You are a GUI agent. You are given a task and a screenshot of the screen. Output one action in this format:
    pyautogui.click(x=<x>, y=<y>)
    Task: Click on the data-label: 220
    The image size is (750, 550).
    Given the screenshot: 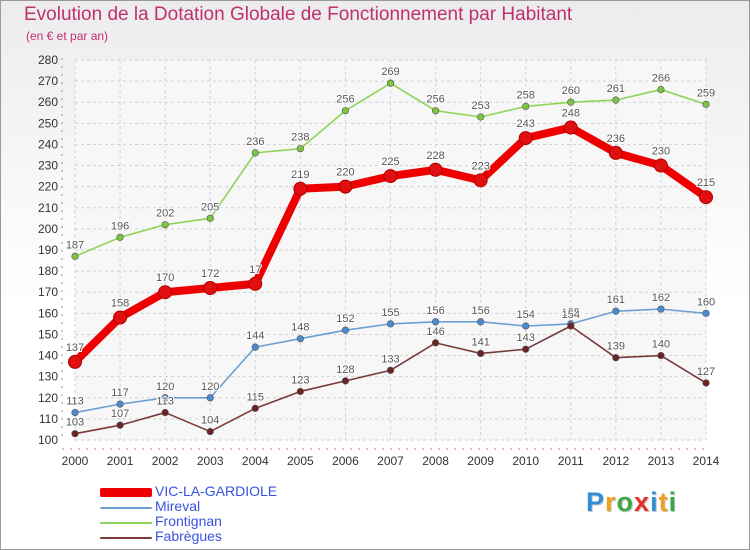 What is the action you would take?
    pyautogui.click(x=345, y=173)
    